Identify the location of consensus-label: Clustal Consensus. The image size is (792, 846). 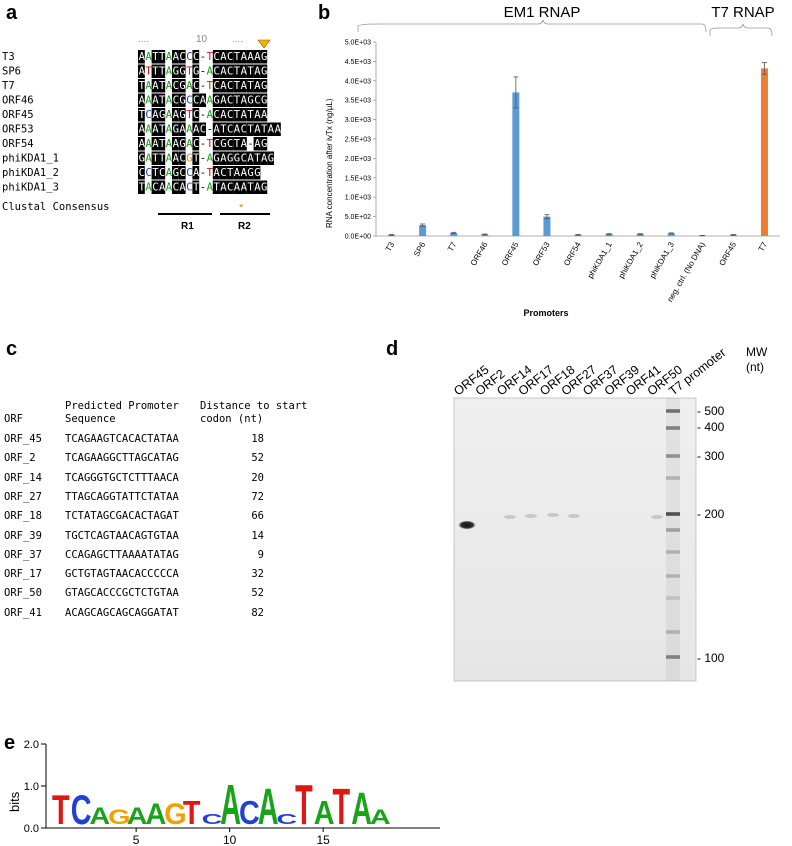
(55, 207).